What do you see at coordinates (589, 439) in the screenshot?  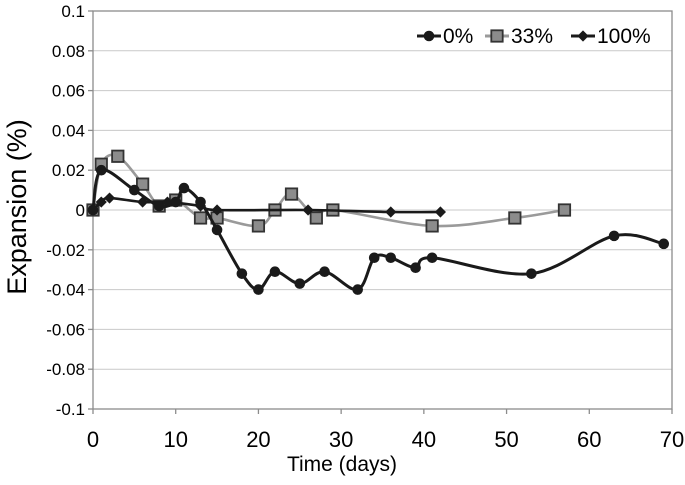 I see `x-tick-label: 60` at bounding box center [589, 439].